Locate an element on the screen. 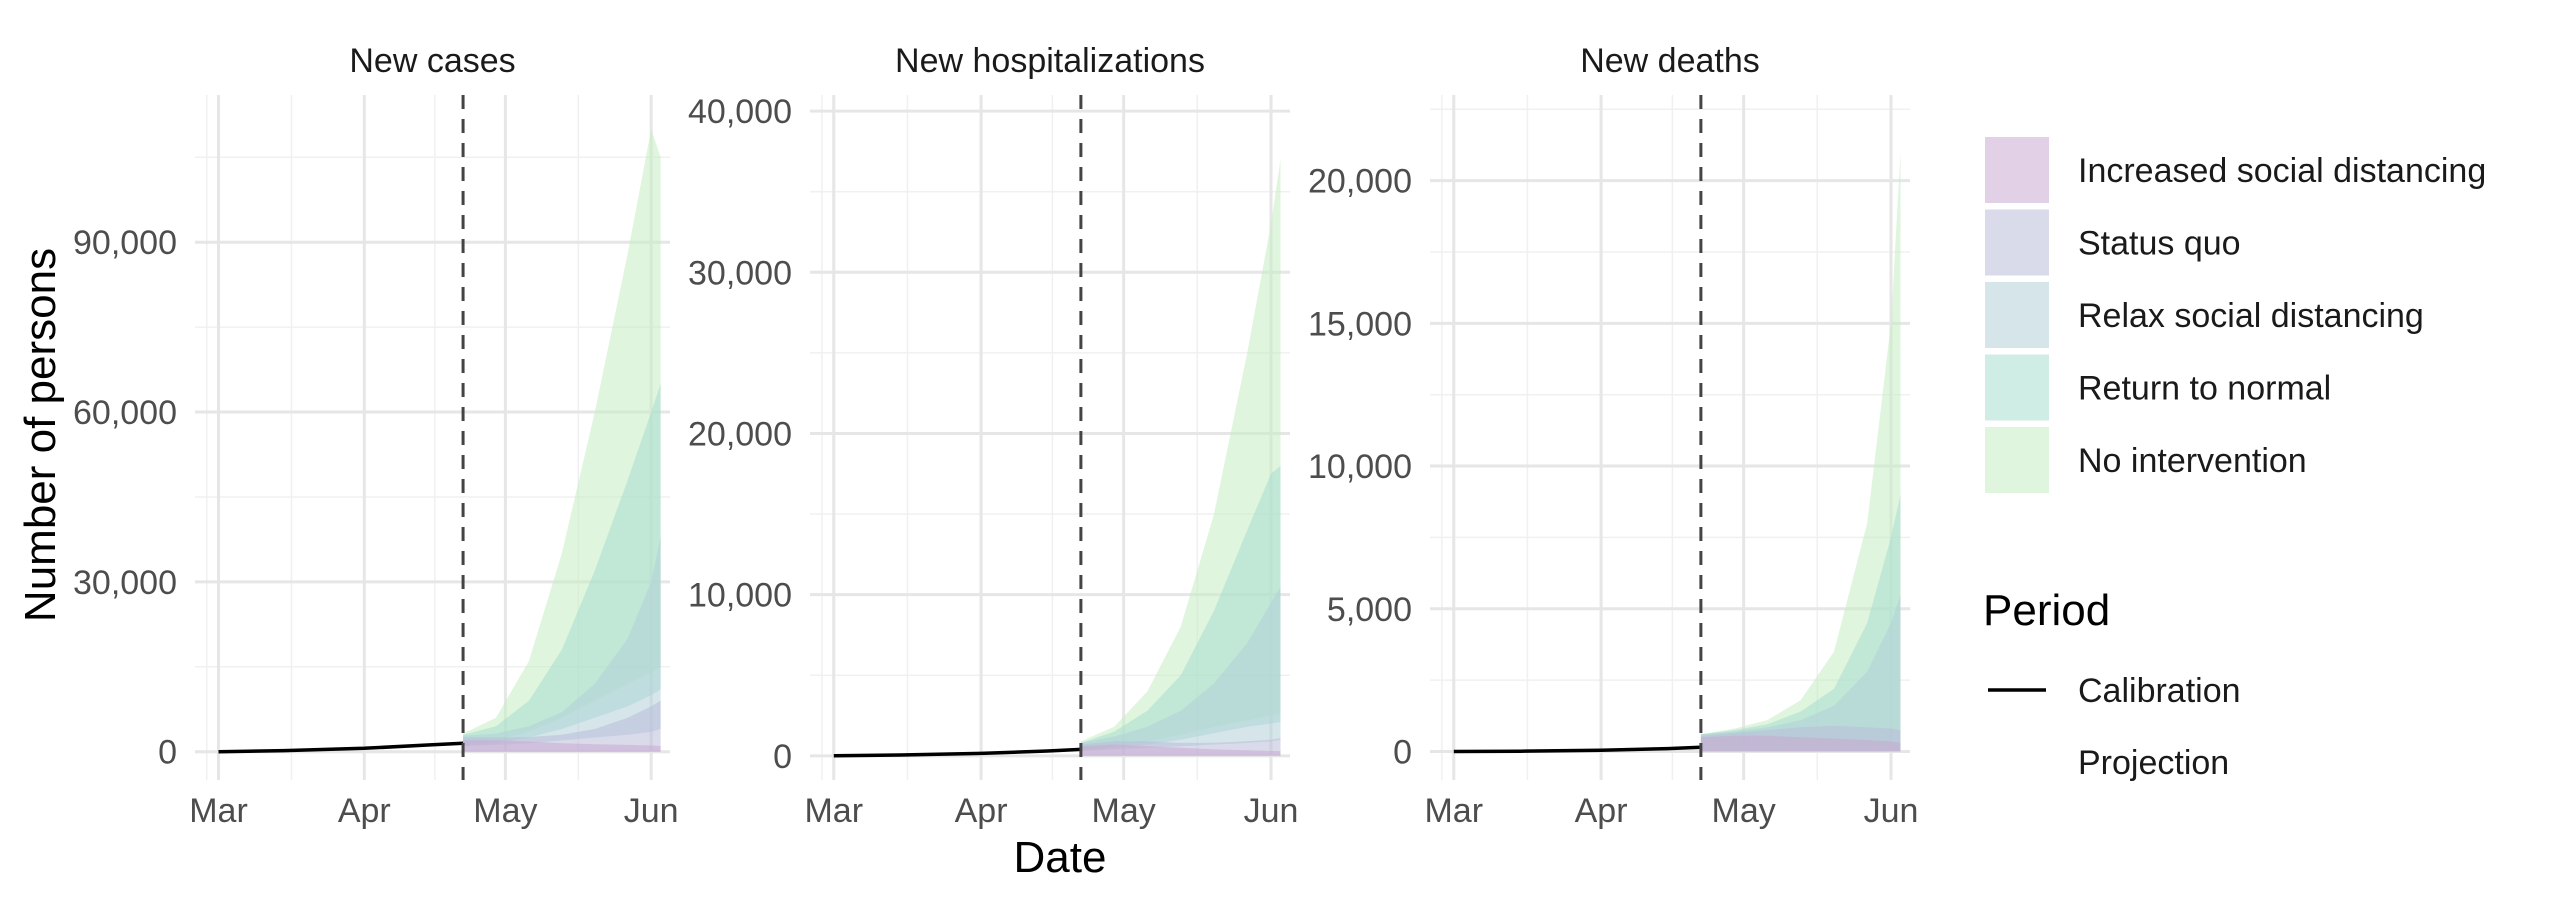 The width and height of the screenshot is (2550, 905). legend-label: No intervention is located at coordinates (2192, 461).